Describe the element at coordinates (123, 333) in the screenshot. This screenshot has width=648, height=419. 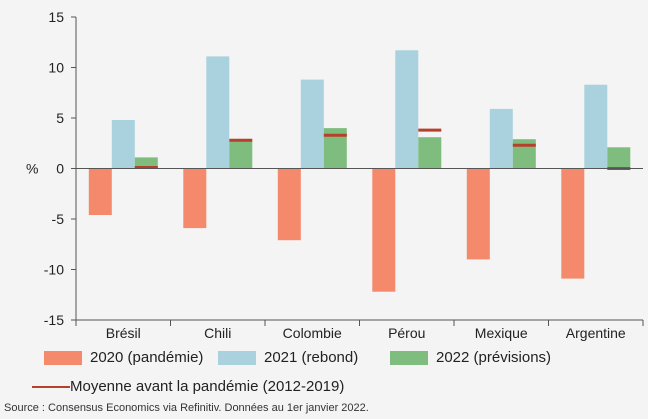
I see `x-tick-label-0: Brésil` at that location.